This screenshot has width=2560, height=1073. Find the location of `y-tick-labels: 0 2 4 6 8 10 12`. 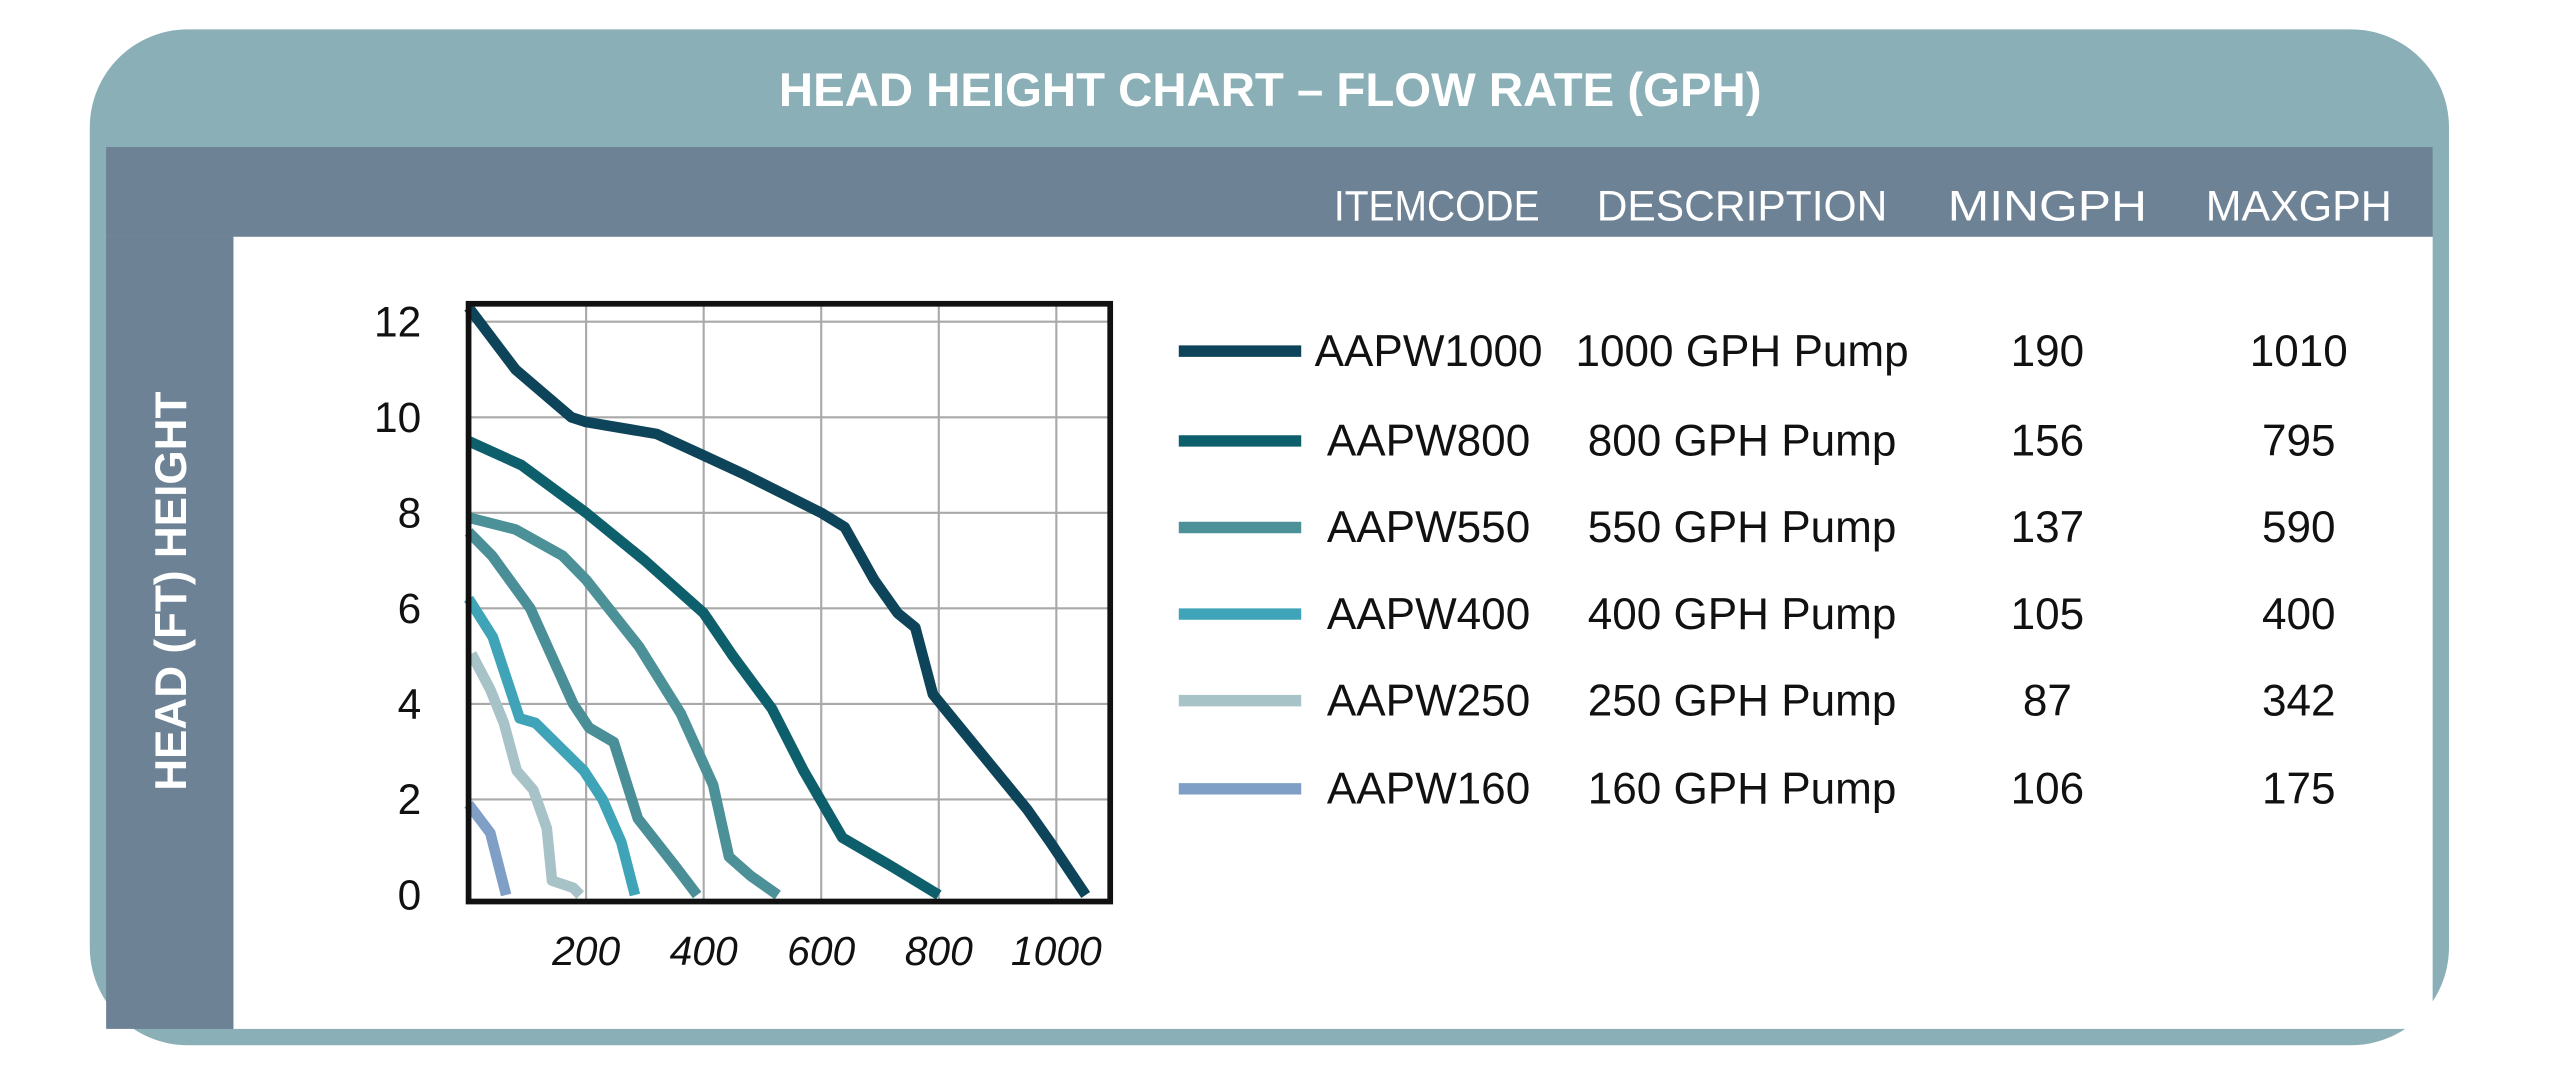

y-tick-labels: 0 2 4 6 8 10 12 is located at coordinates (397, 608).